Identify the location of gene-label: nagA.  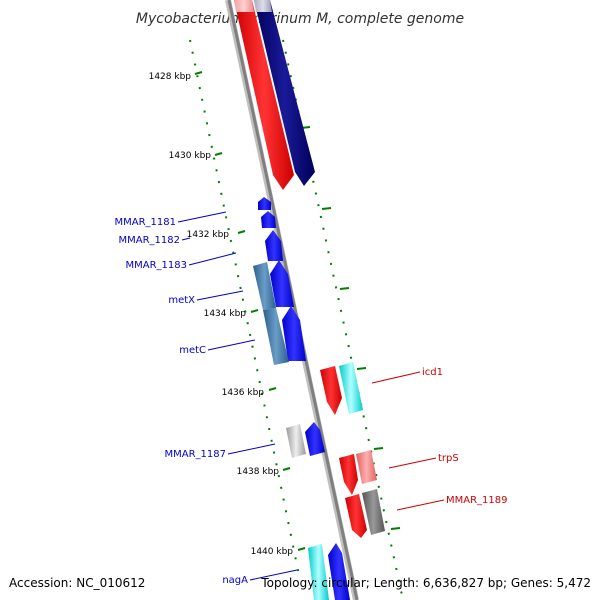
(235, 580).